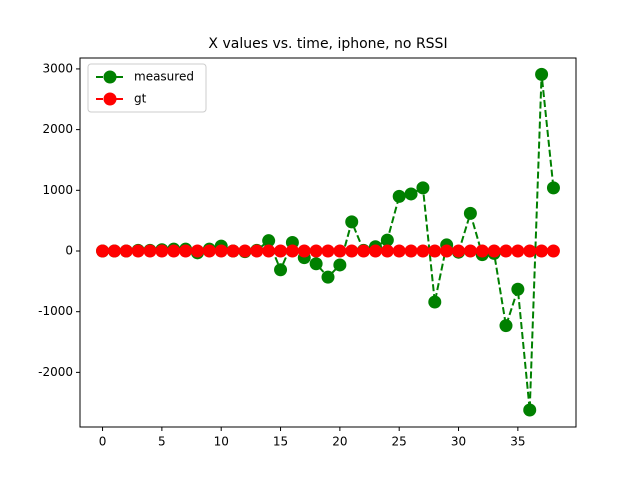 Image resolution: width=640 pixels, height=484 pixels. I want to click on x-tick-label: 25, so click(399, 442).